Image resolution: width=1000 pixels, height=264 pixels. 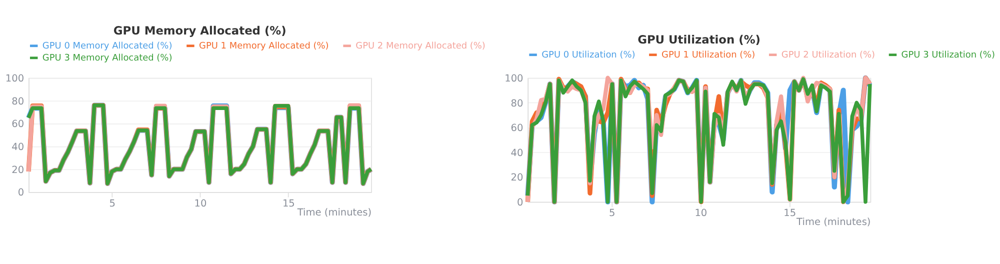 I want to click on legend-label: GPU 2 Memory Allocated (%), so click(x=421, y=46).